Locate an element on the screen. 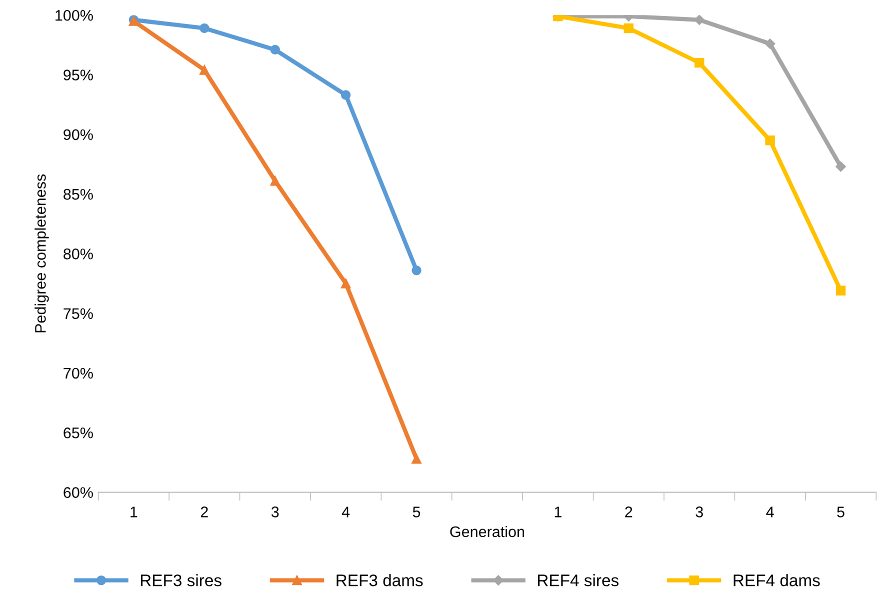  y-tick-label: 70% is located at coordinates (78, 373).